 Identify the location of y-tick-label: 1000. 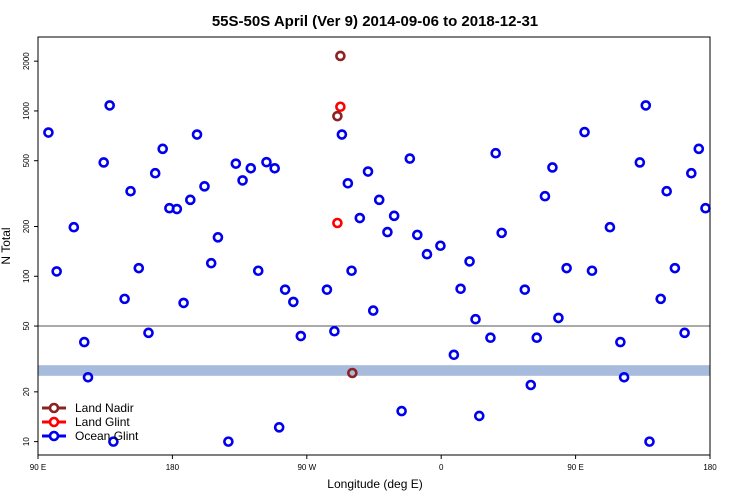
(26, 110).